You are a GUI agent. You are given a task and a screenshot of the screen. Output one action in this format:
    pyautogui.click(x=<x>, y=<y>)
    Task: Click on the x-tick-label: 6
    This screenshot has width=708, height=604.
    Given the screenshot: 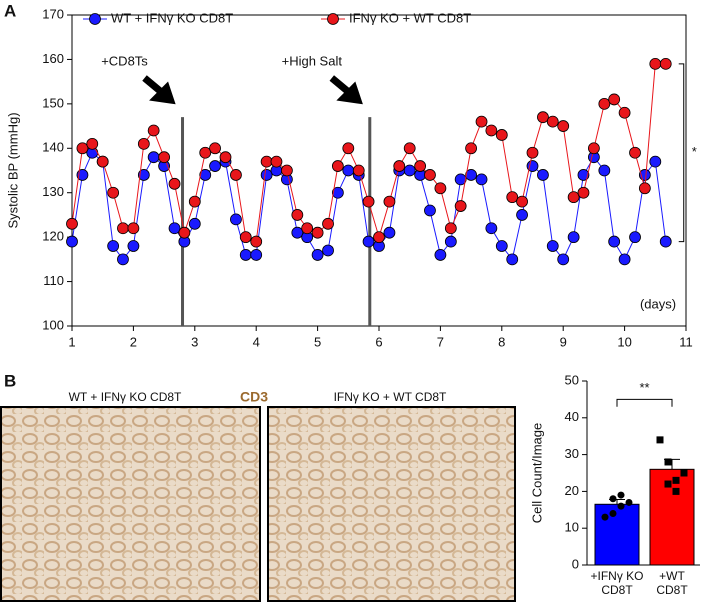 What is the action you would take?
    pyautogui.click(x=378, y=341)
    